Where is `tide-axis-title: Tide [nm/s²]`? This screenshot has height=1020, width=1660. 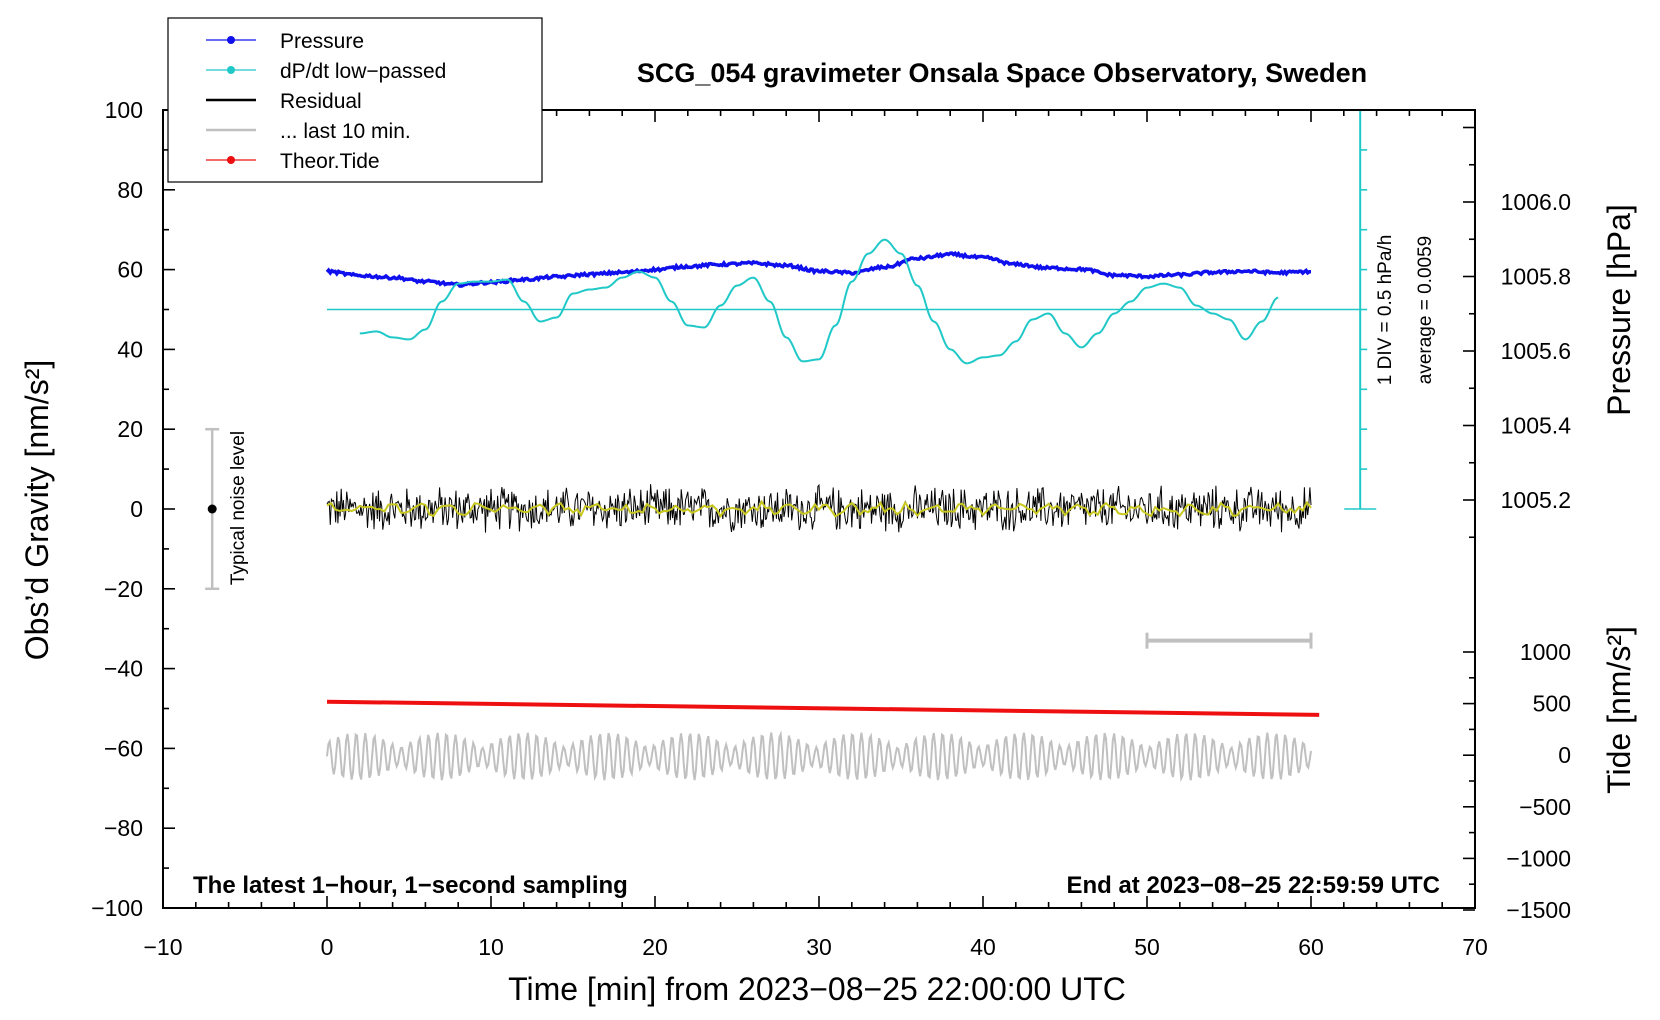
tide-axis-title: Tide [nm/s²] is located at coordinates (1619, 710).